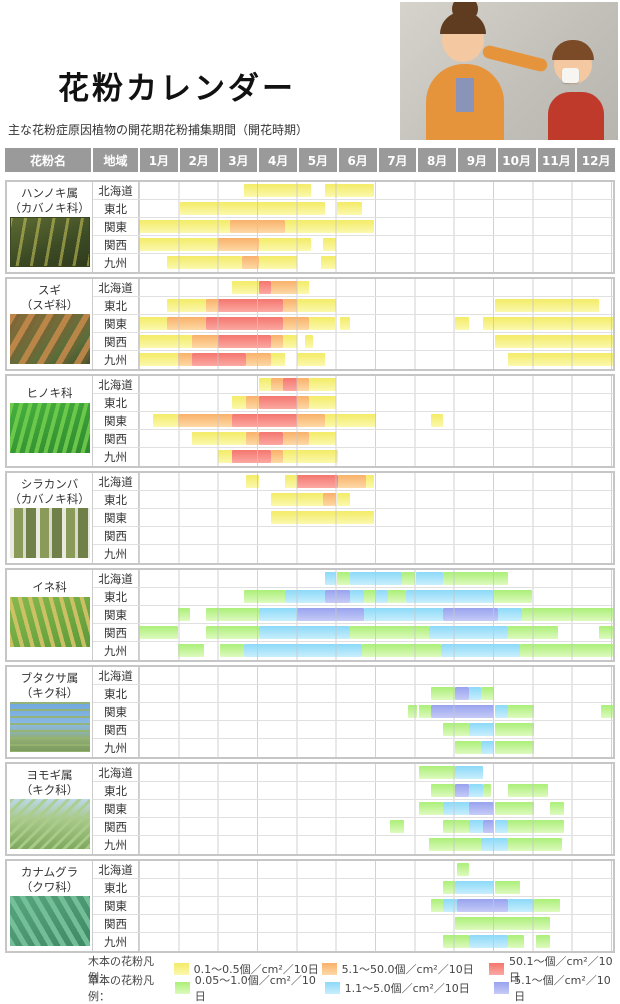  What do you see at coordinates (562, 988) in the screenshot?
I see `legend-text: 5.1～個／cm²／10日` at bounding box center [562, 988].